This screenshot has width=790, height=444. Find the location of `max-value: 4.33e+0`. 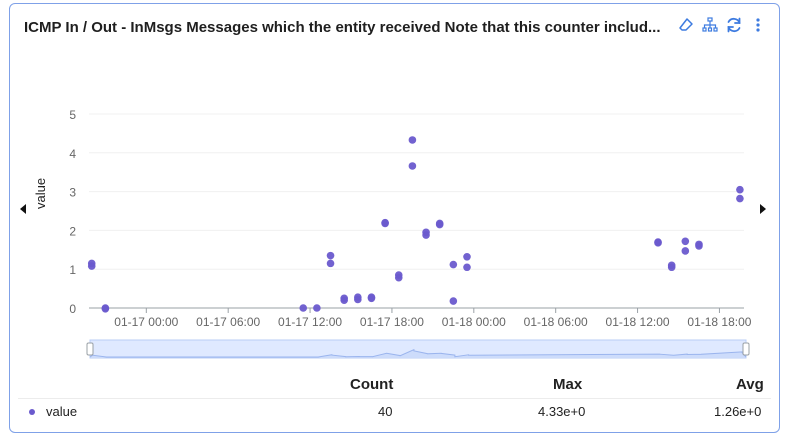

max-value: 4.33e+0 is located at coordinates (562, 411).